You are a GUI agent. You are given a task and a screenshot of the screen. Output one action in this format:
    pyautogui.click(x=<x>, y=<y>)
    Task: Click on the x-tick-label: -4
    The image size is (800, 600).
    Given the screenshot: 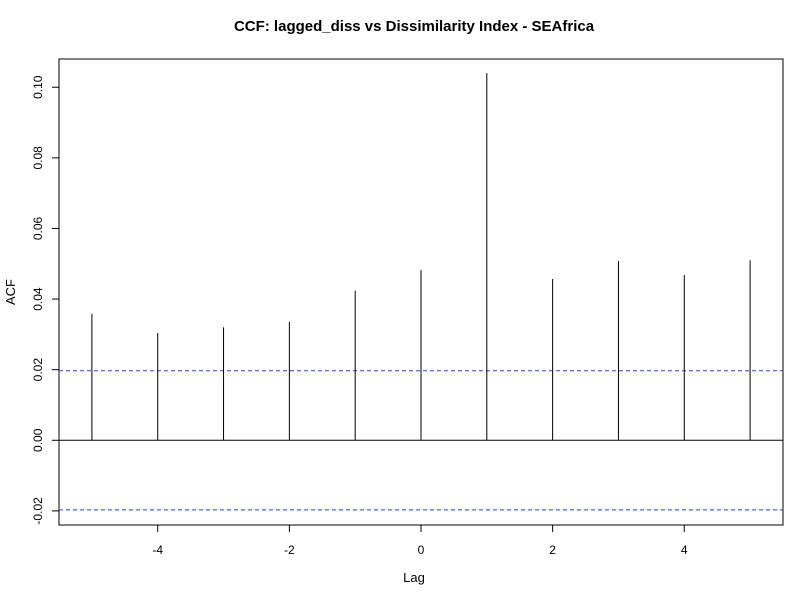 What is the action you would take?
    pyautogui.click(x=157, y=550)
    